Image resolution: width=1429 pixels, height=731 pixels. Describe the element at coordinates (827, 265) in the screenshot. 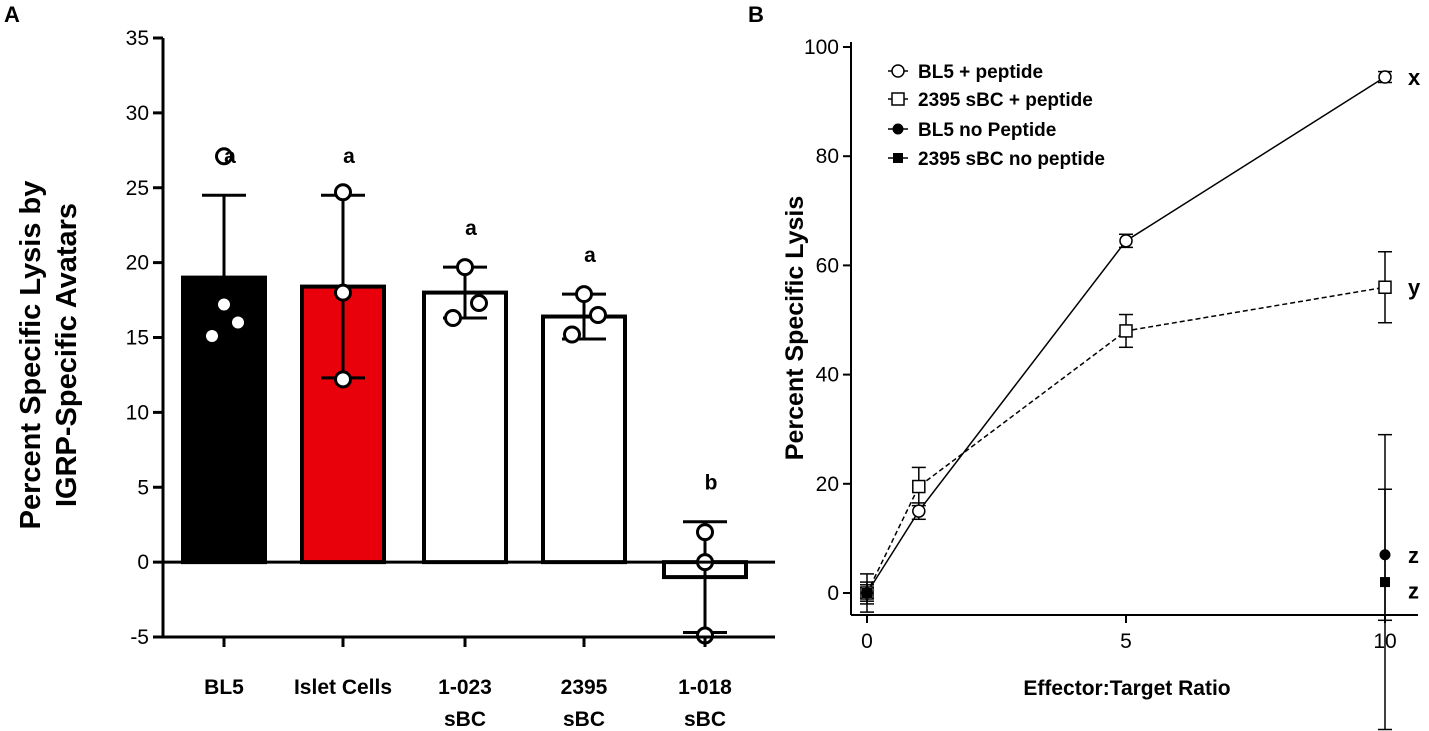

I see `panel-b-y-tick-label: 60` at that location.